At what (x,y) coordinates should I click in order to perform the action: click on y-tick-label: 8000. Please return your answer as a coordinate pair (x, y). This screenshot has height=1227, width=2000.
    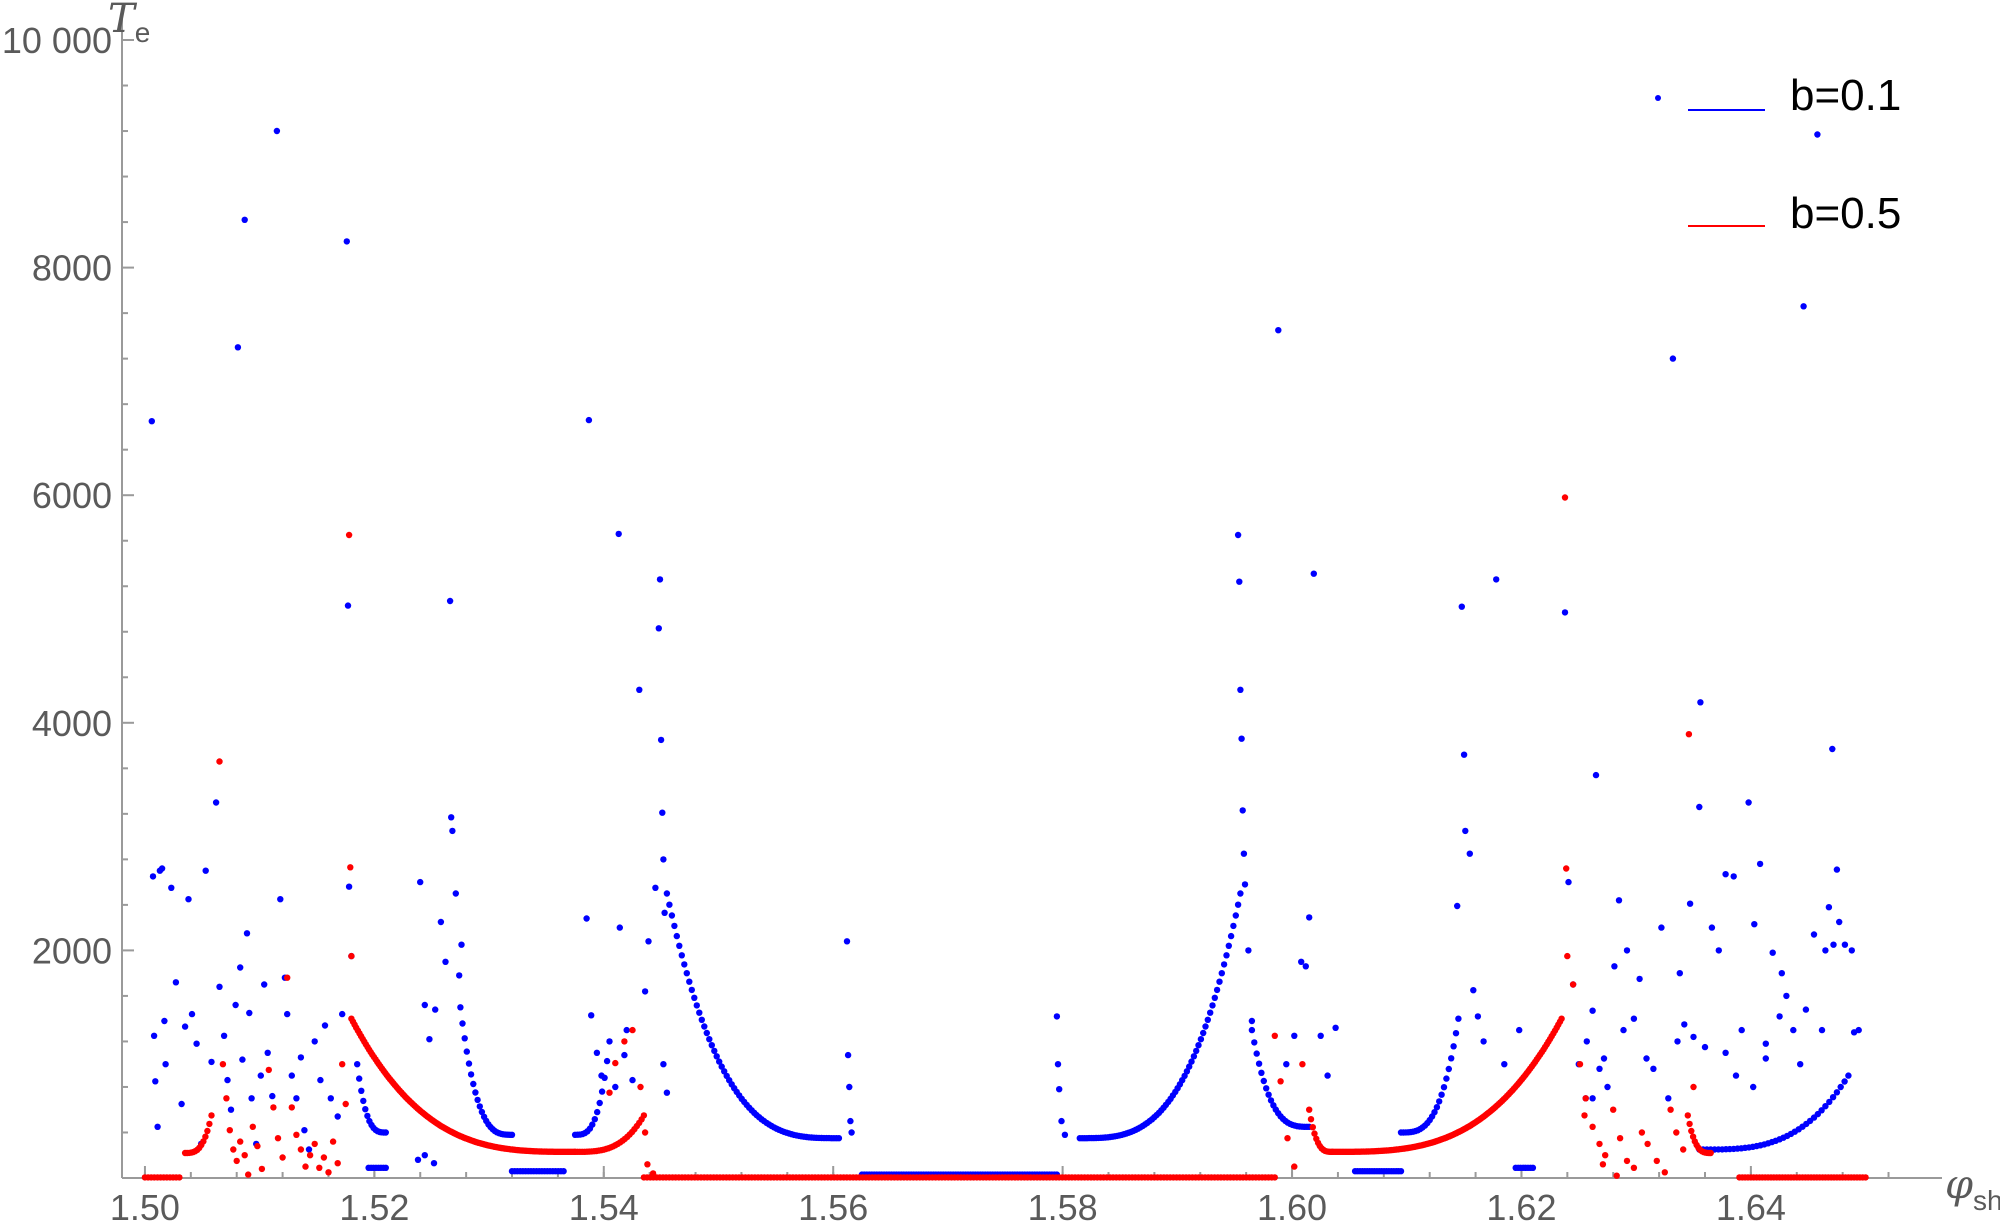
    Looking at the image, I should click on (72, 268).